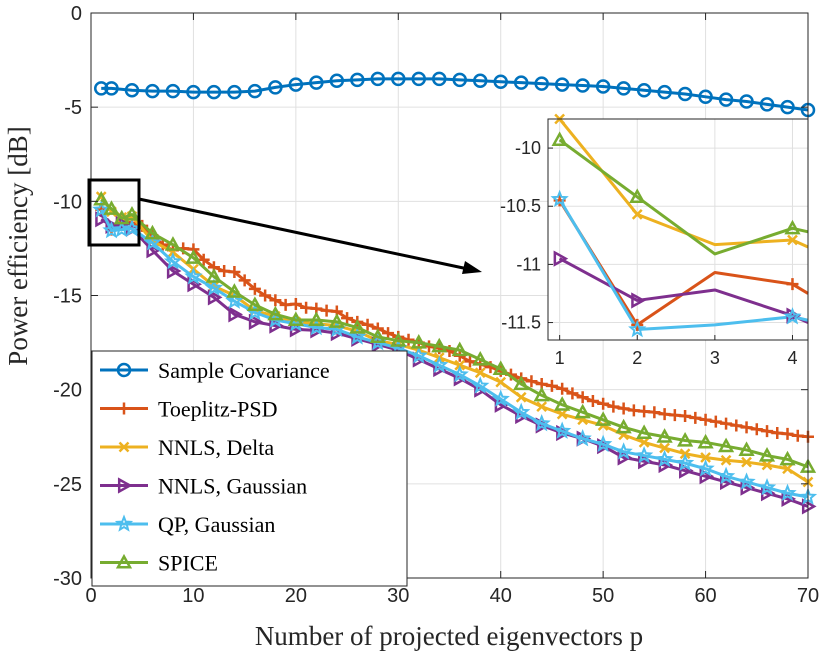 Image resolution: width=830 pixels, height=659 pixels. I want to click on zoom-arrow, so click(303, 234).